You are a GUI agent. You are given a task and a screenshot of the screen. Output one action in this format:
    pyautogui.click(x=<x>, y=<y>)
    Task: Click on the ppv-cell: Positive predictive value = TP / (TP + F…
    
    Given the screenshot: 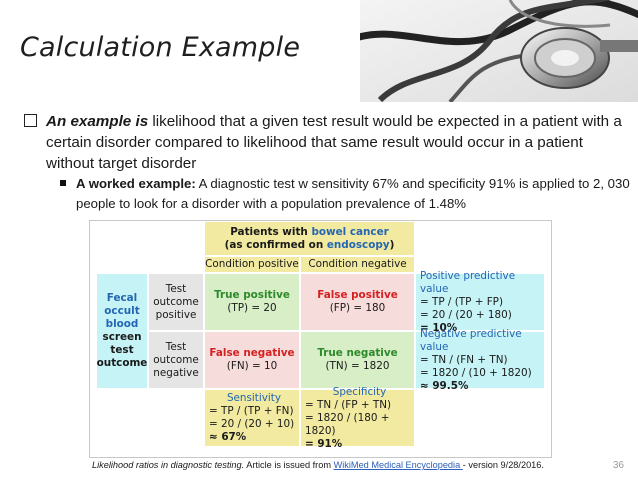 What is the action you would take?
    pyautogui.click(x=480, y=302)
    